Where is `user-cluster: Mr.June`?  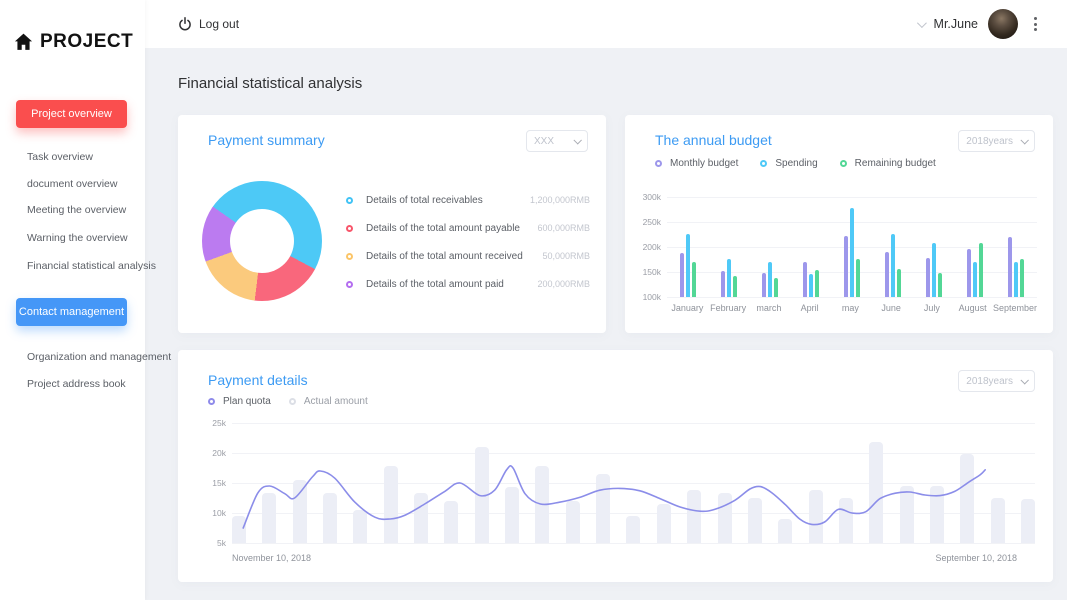
user-cluster: Mr.June is located at coordinates (979, 24).